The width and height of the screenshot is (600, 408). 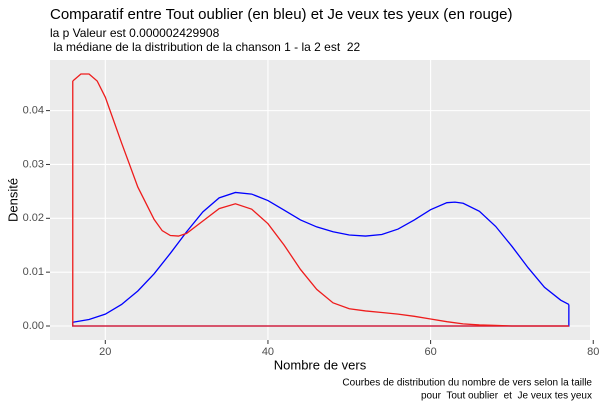 I want to click on caption: pour Tout oublier et Je veux tes yeux, so click(x=506, y=396).